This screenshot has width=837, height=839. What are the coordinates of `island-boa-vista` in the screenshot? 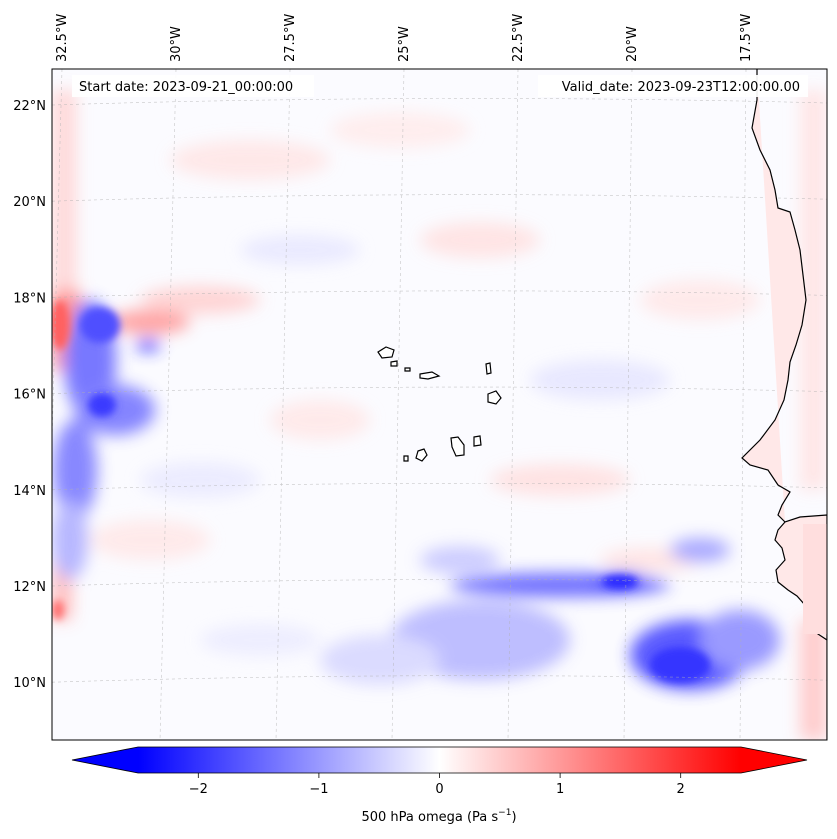 It's located at (494, 397).